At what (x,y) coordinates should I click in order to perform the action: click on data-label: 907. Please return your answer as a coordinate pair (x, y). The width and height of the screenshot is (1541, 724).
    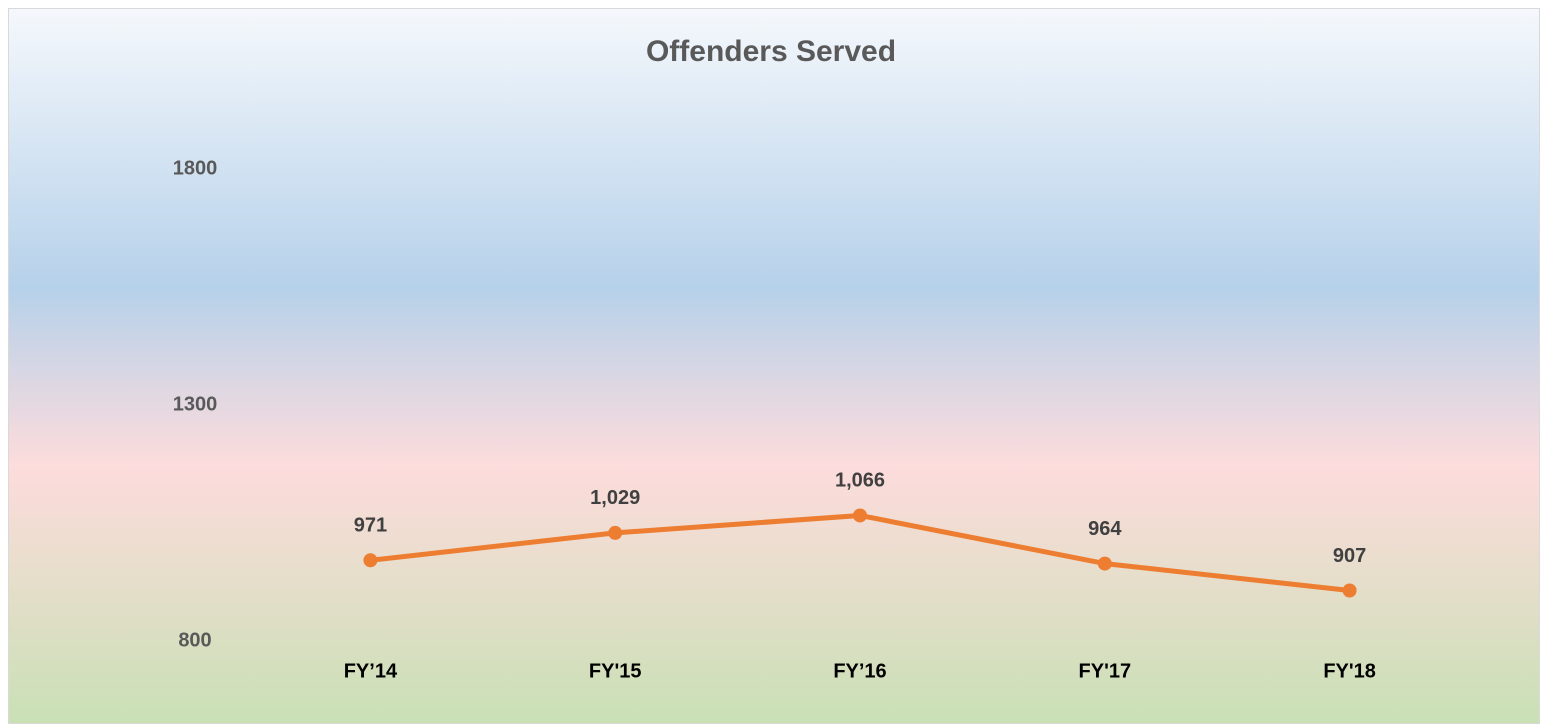
    Looking at the image, I should click on (1349, 556).